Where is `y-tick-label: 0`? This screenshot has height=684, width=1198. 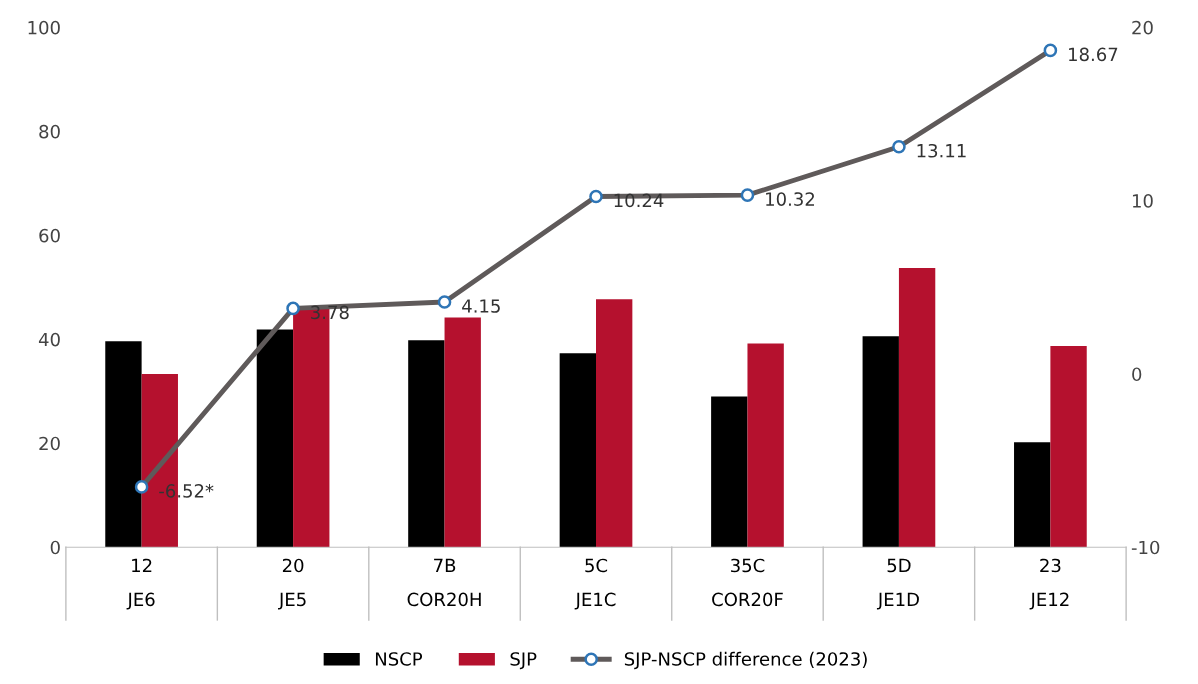 y-tick-label: 0 is located at coordinates (55, 547).